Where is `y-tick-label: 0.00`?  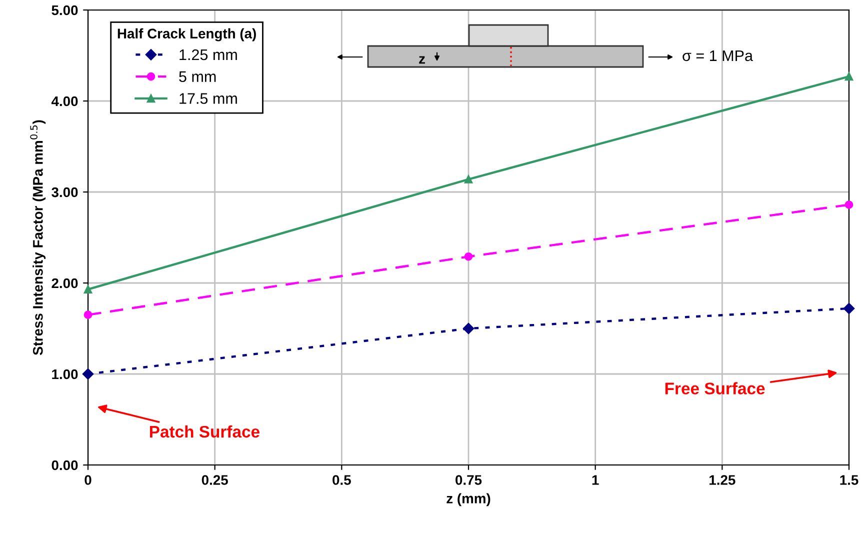 y-tick-label: 0.00 is located at coordinates (65, 465).